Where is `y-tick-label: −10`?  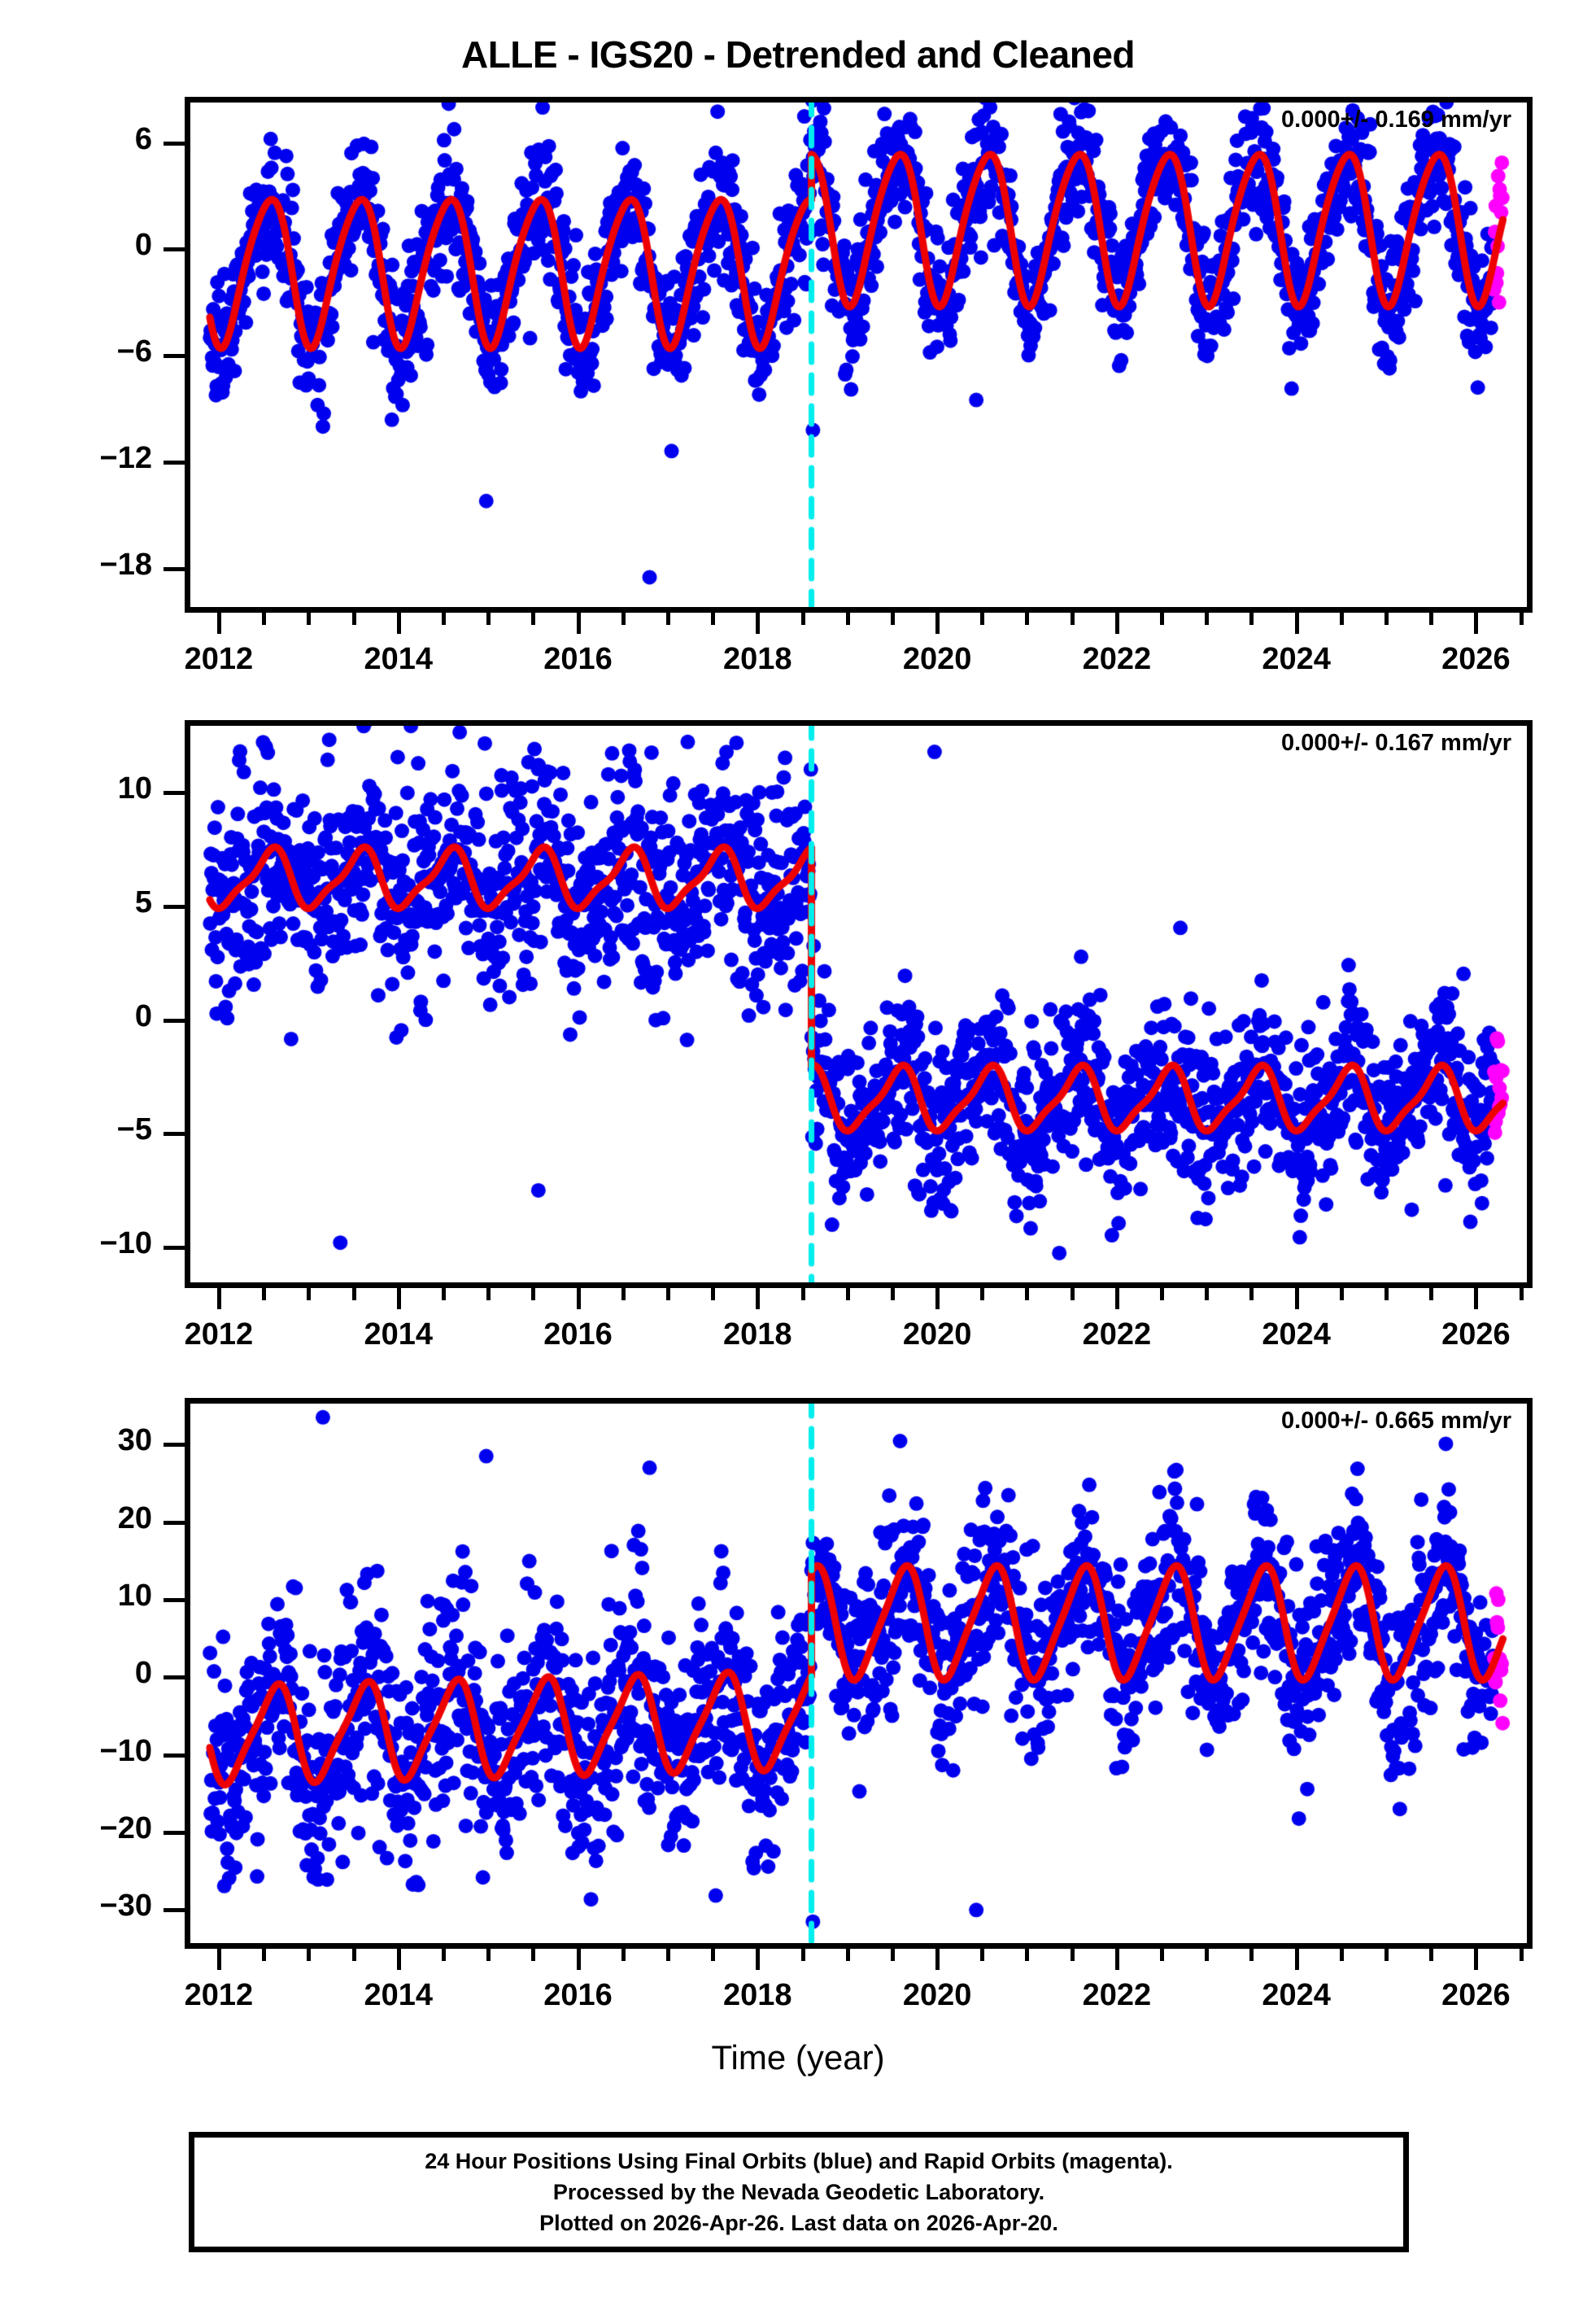
y-tick-label: −10 is located at coordinates (125, 1242).